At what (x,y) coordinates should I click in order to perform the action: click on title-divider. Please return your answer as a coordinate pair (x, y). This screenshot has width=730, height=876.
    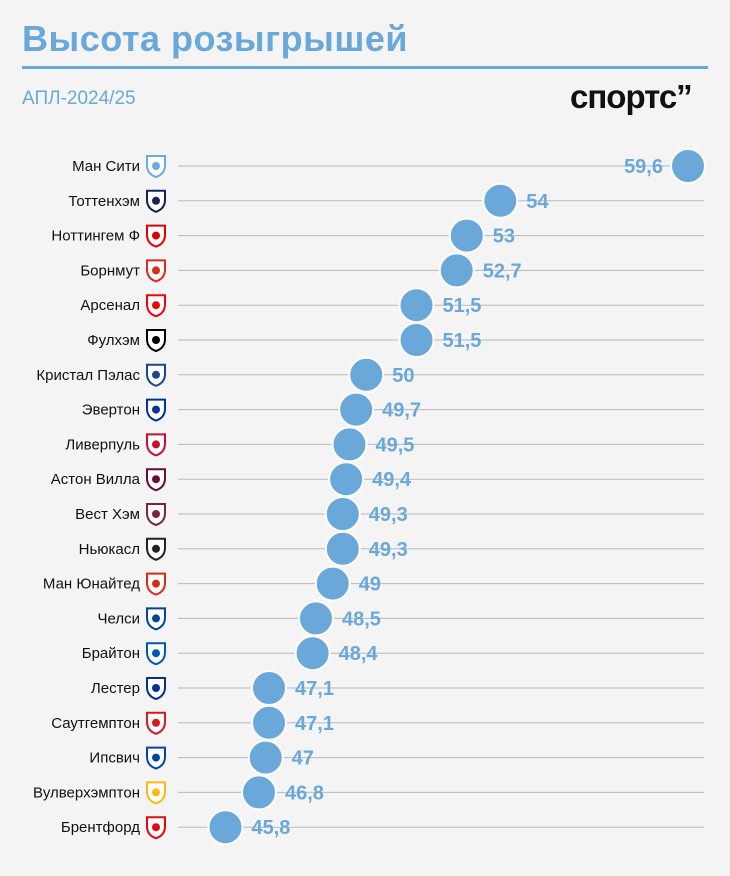
    Looking at the image, I should click on (365, 67).